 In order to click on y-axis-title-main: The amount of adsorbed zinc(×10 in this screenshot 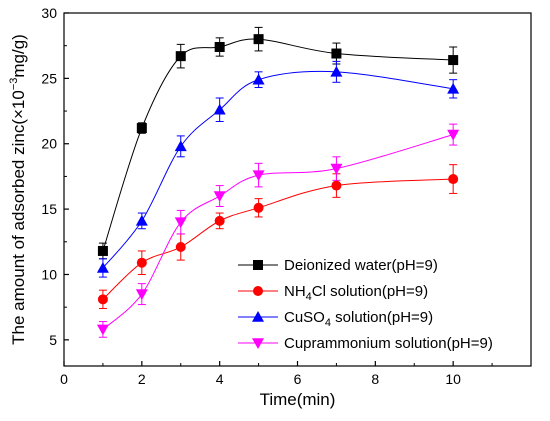, I will do `click(18, 217)`.